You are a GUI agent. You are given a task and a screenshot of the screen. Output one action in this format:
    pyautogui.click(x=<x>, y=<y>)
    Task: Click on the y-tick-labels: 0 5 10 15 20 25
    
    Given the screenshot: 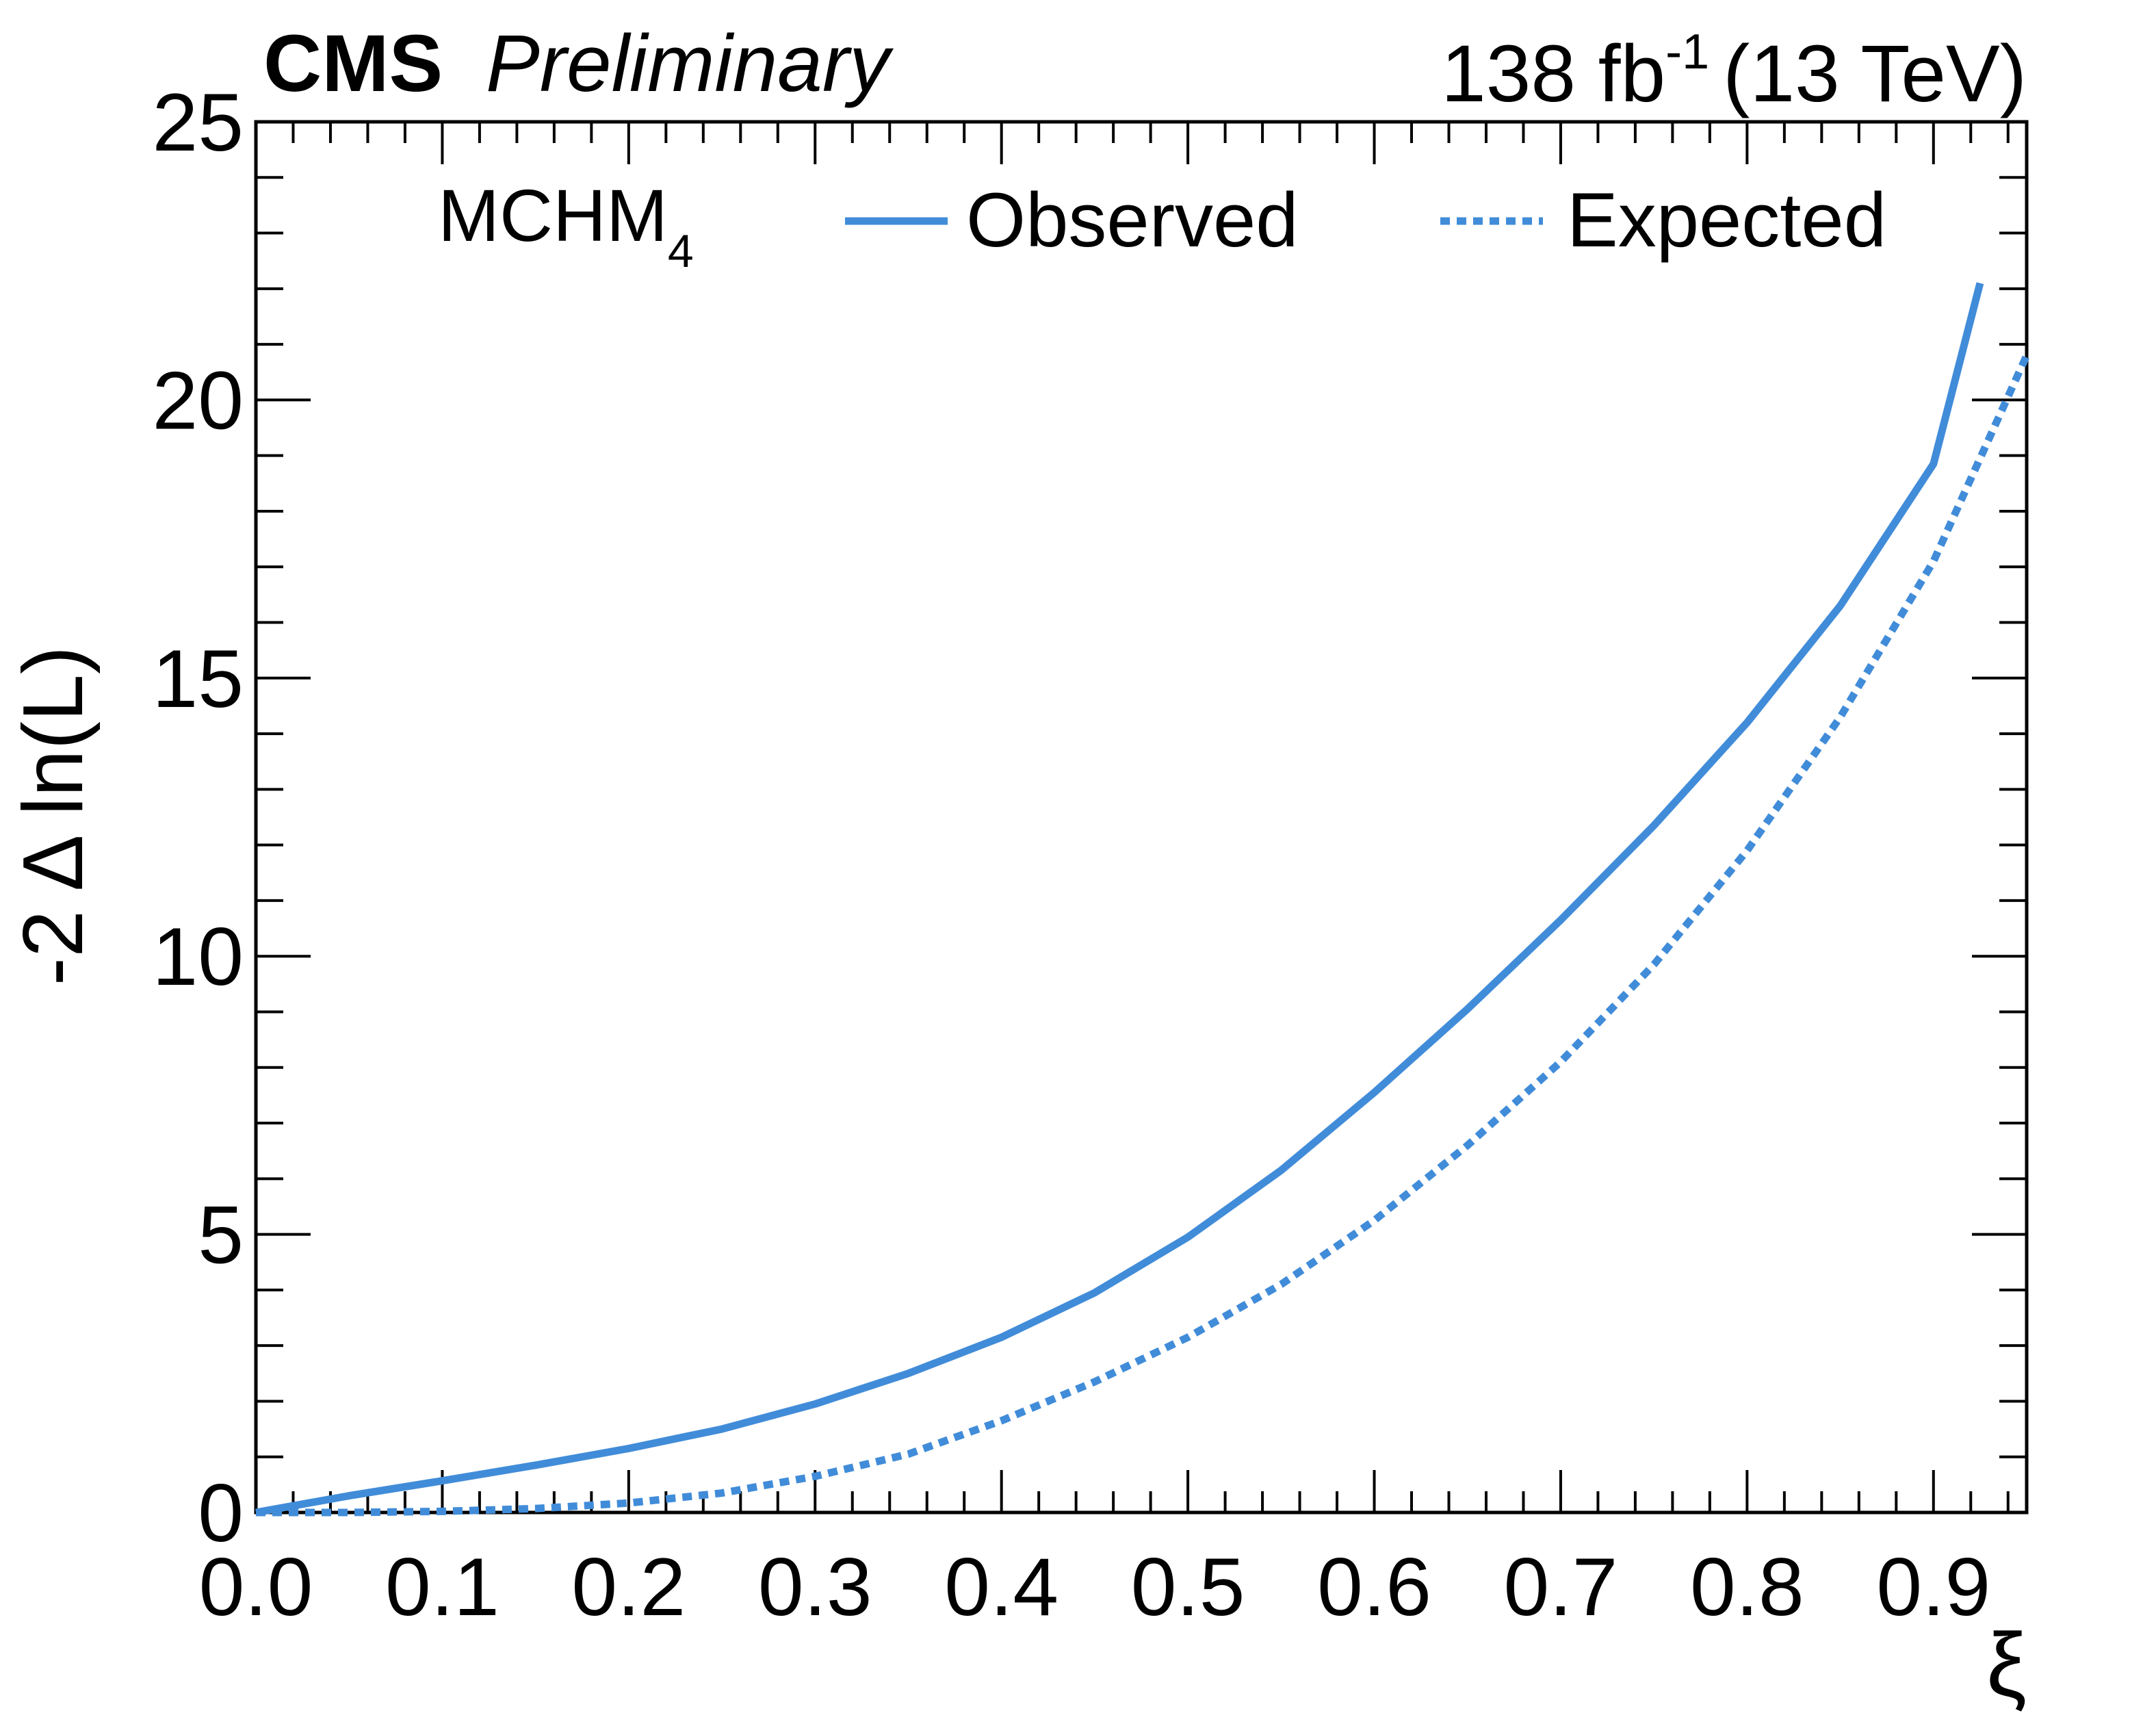 What is the action you would take?
    pyautogui.click(x=198, y=818)
    